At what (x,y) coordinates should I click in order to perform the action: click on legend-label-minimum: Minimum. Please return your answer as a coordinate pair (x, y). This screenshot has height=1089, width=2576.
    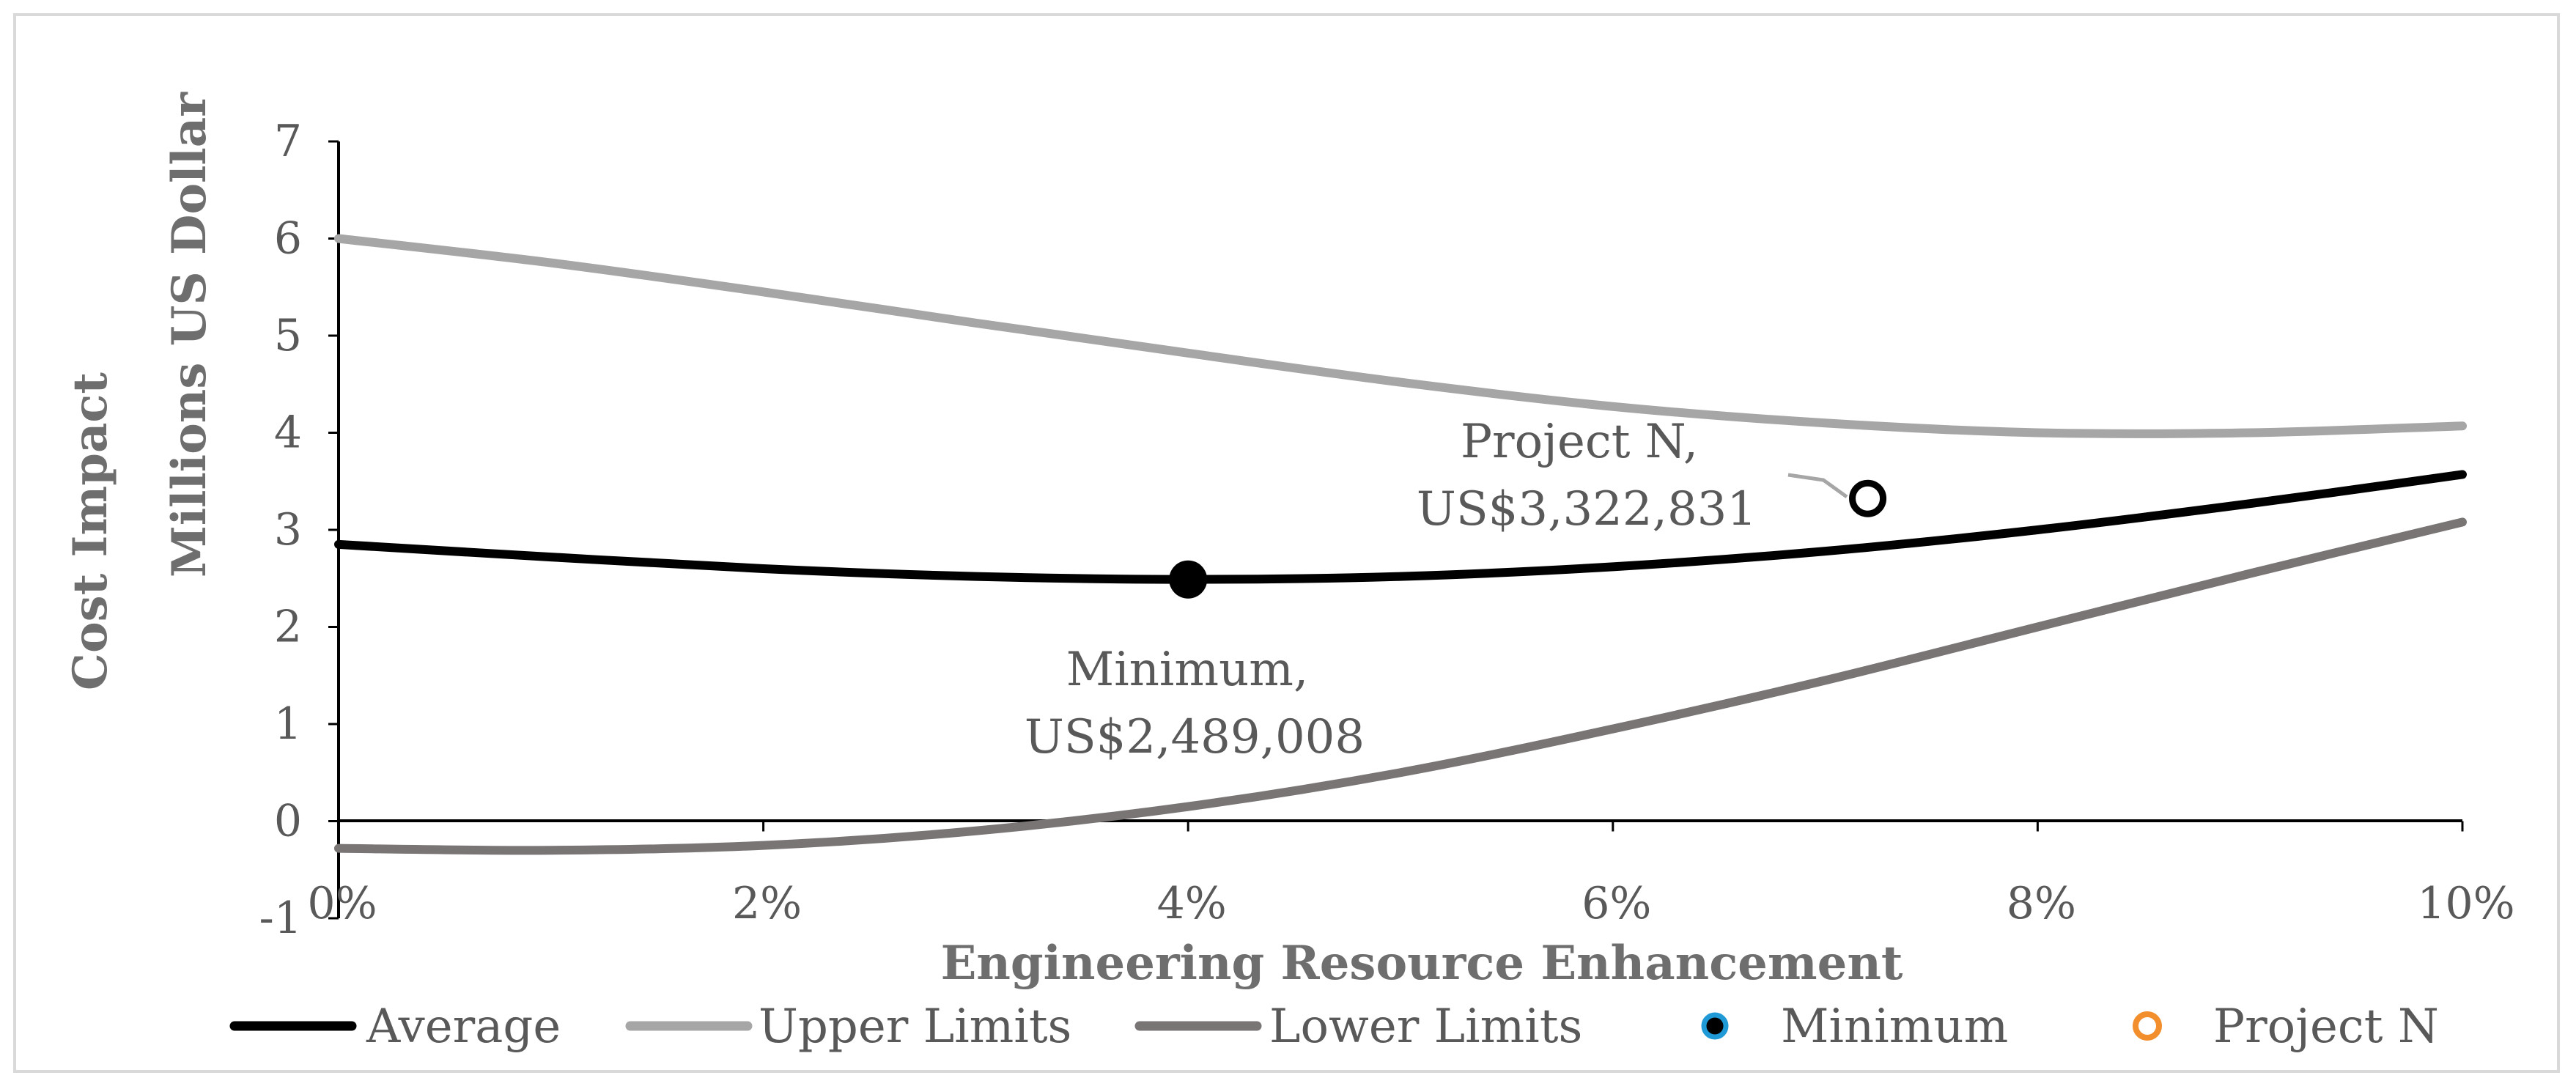
    Looking at the image, I should click on (1894, 1027).